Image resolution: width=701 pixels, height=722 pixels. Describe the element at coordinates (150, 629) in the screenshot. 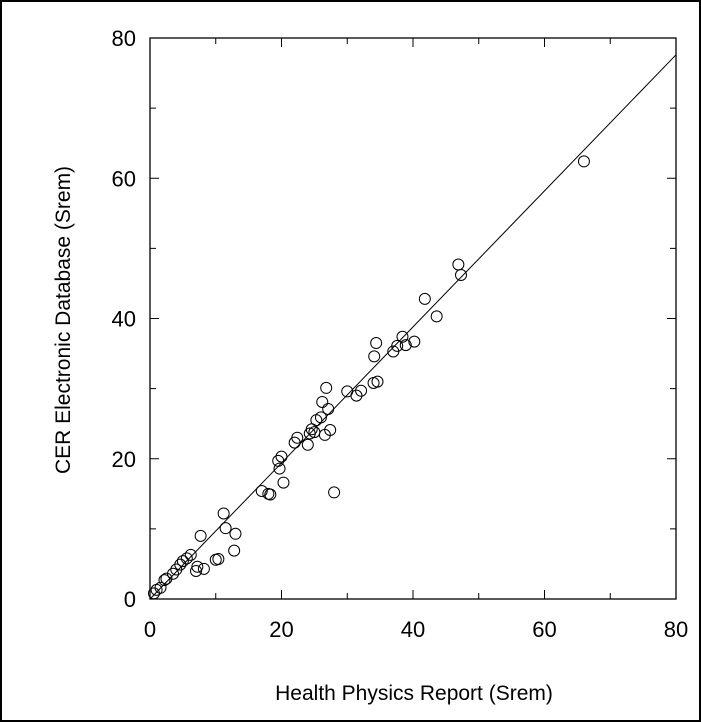

I see `x-tick-label: 0` at that location.